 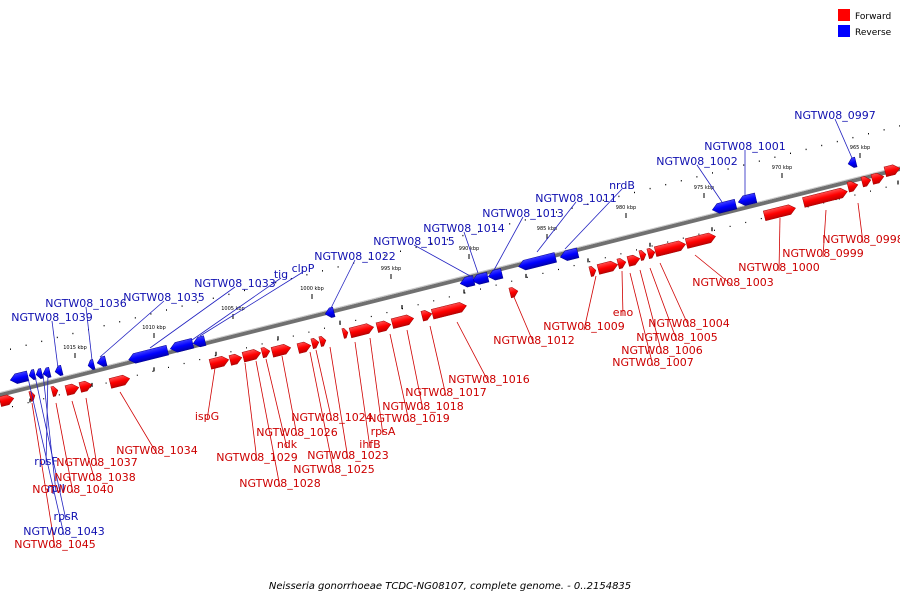 I want to click on gene-label: NGTW08_1028, so click(x=279, y=483).